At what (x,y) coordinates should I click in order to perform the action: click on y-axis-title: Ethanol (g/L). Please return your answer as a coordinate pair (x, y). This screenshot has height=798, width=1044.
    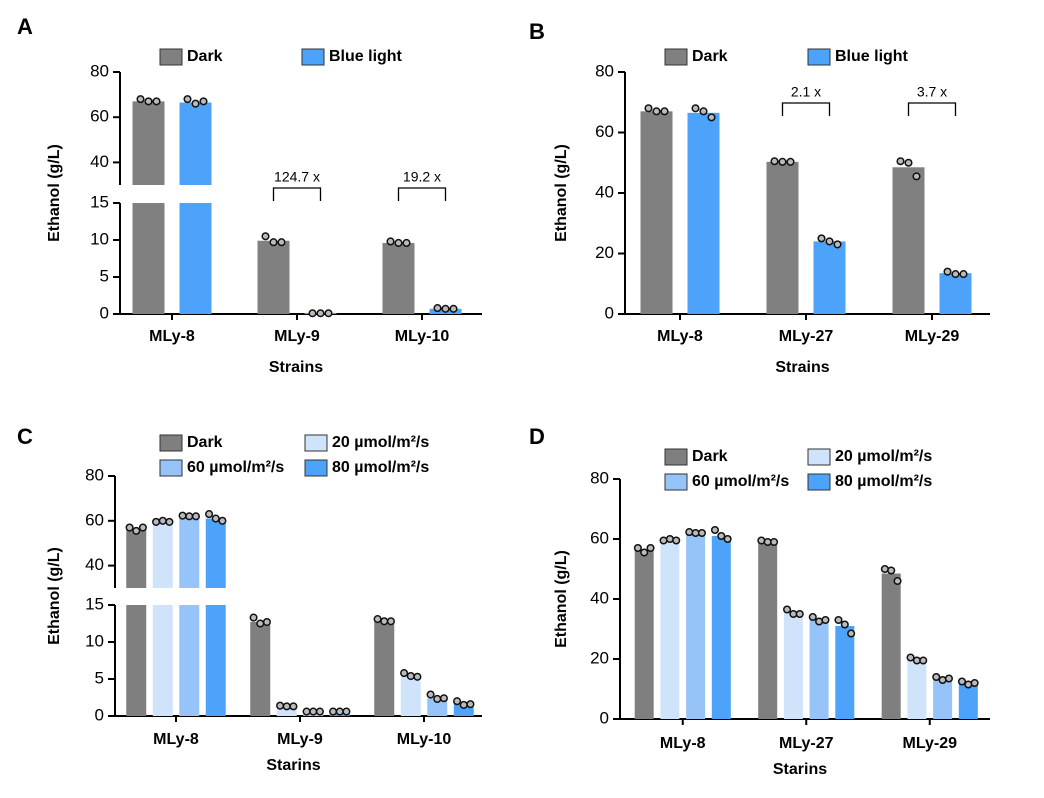
    Looking at the image, I should click on (54, 193).